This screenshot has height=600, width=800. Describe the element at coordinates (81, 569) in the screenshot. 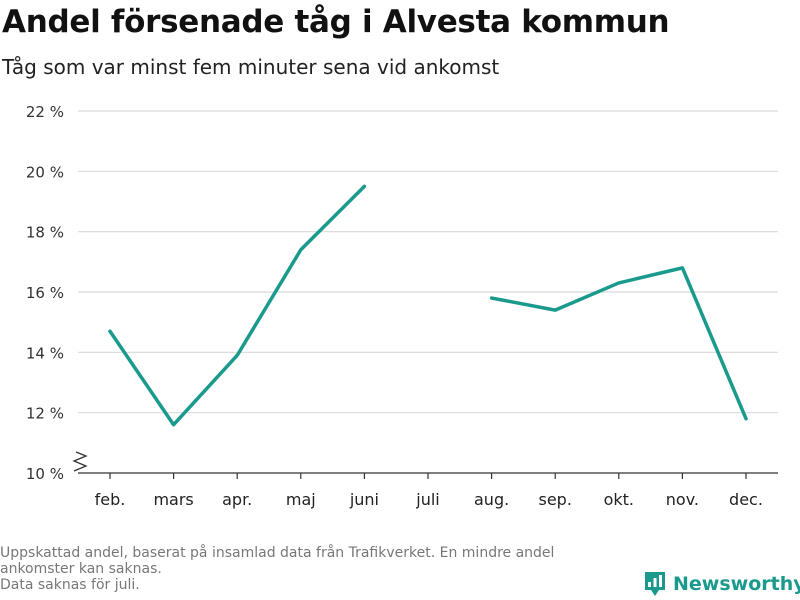

I see `footnote-line: ankomster kan saknas.` at that location.